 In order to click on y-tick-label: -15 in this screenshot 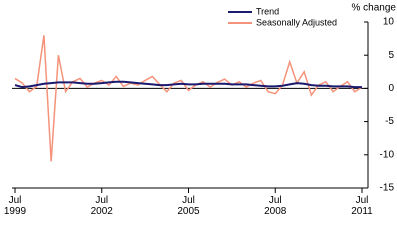, I will do `click(387, 188)`.